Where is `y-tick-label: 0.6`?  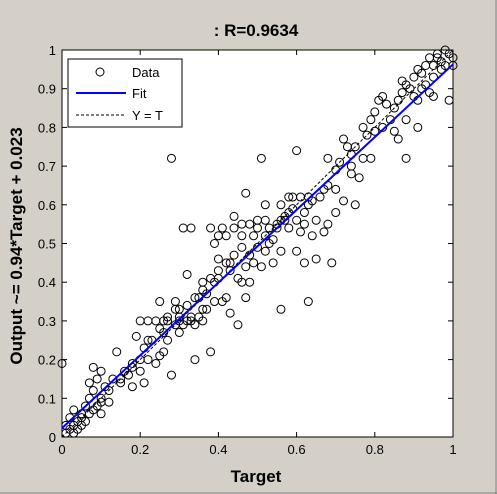 y-tick-label: 0.6 is located at coordinates (47, 205).